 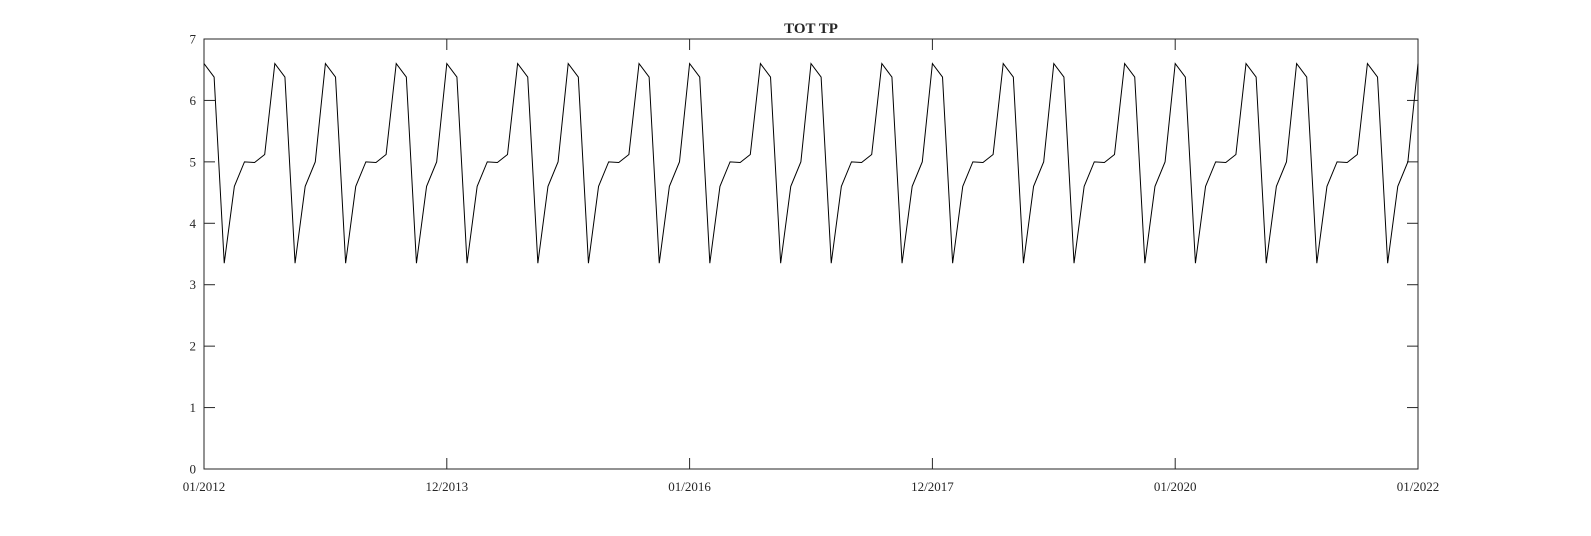 I want to click on y-tick-label: 4, so click(x=193, y=223).